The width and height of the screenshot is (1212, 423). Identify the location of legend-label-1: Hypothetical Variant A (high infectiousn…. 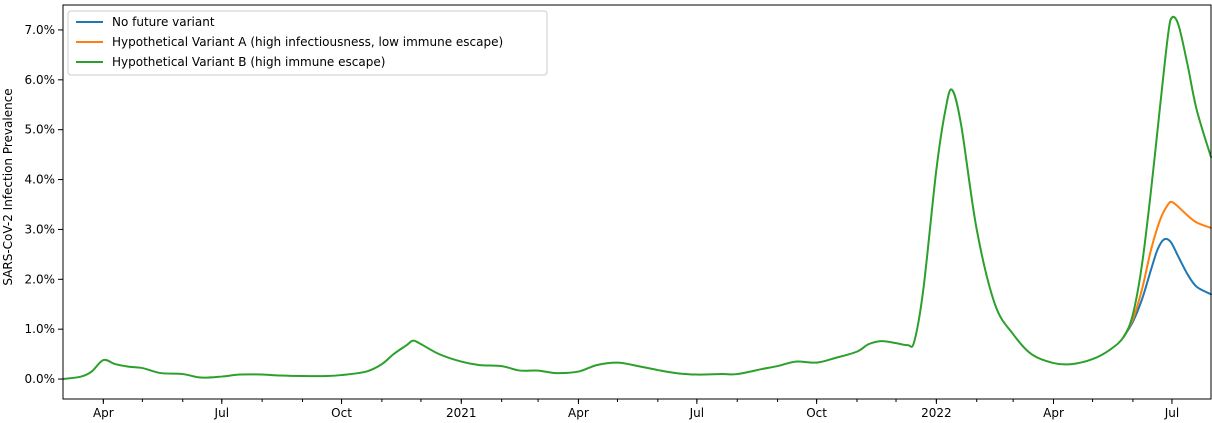
(307, 42).